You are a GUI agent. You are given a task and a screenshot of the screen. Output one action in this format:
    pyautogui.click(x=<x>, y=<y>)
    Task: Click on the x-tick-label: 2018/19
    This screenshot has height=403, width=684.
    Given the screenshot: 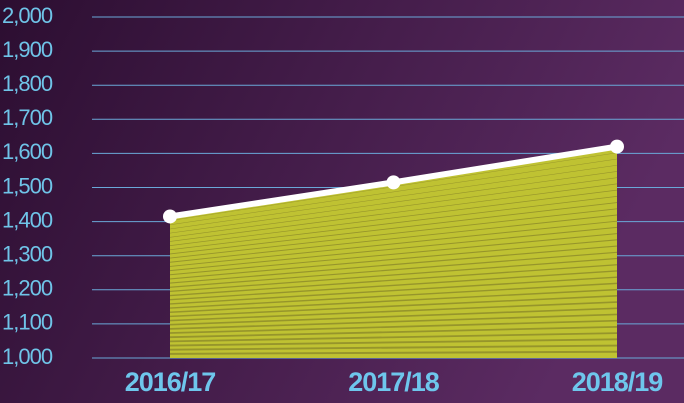 What is the action you would take?
    pyautogui.click(x=618, y=382)
    